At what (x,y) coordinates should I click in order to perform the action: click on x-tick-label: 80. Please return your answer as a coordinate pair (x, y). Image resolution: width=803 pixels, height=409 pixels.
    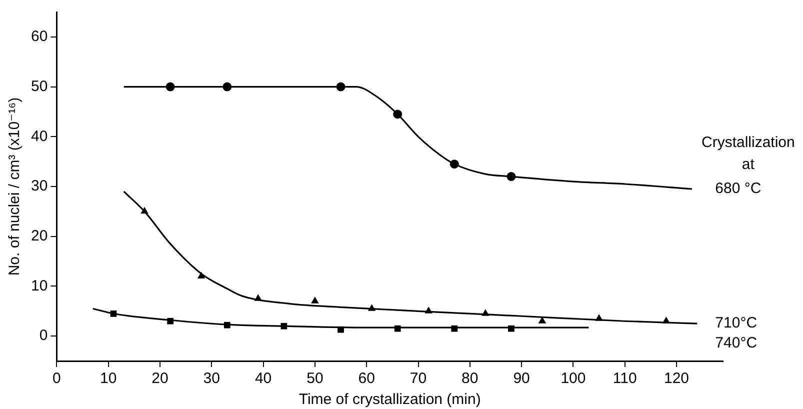
    Looking at the image, I should click on (470, 379).